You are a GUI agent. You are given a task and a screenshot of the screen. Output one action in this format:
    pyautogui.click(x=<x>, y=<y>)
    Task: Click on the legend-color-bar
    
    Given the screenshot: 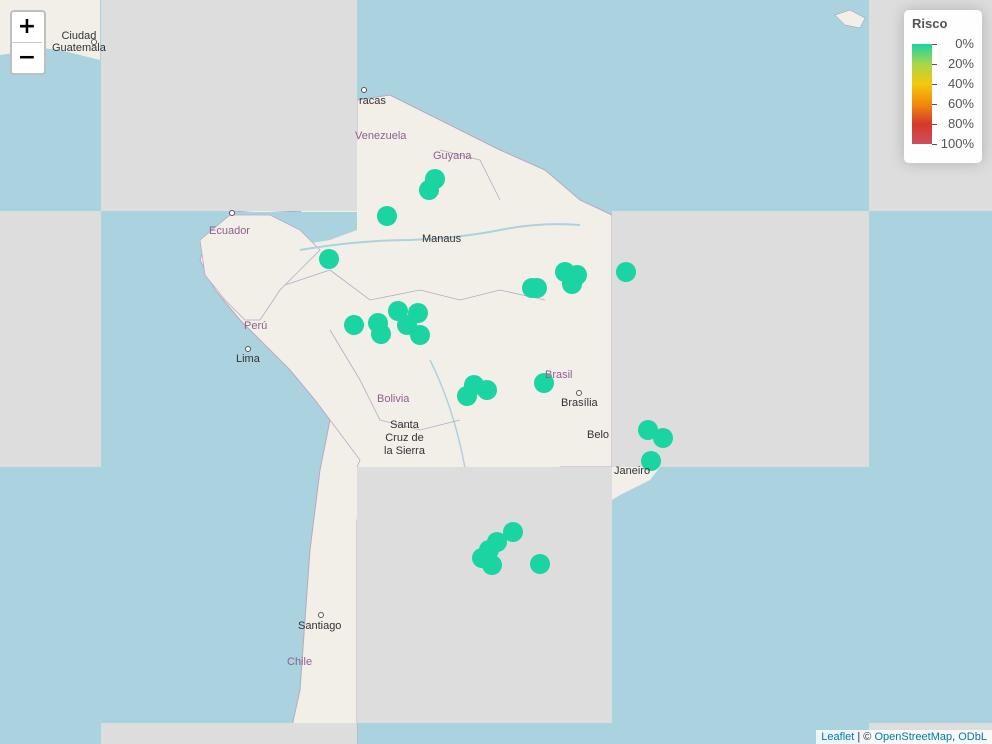 What is the action you would take?
    pyautogui.click(x=922, y=94)
    